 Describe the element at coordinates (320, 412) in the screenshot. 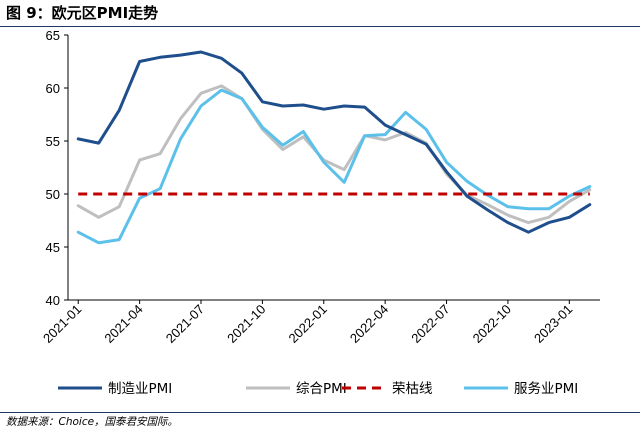

I see `footer-divider` at that location.